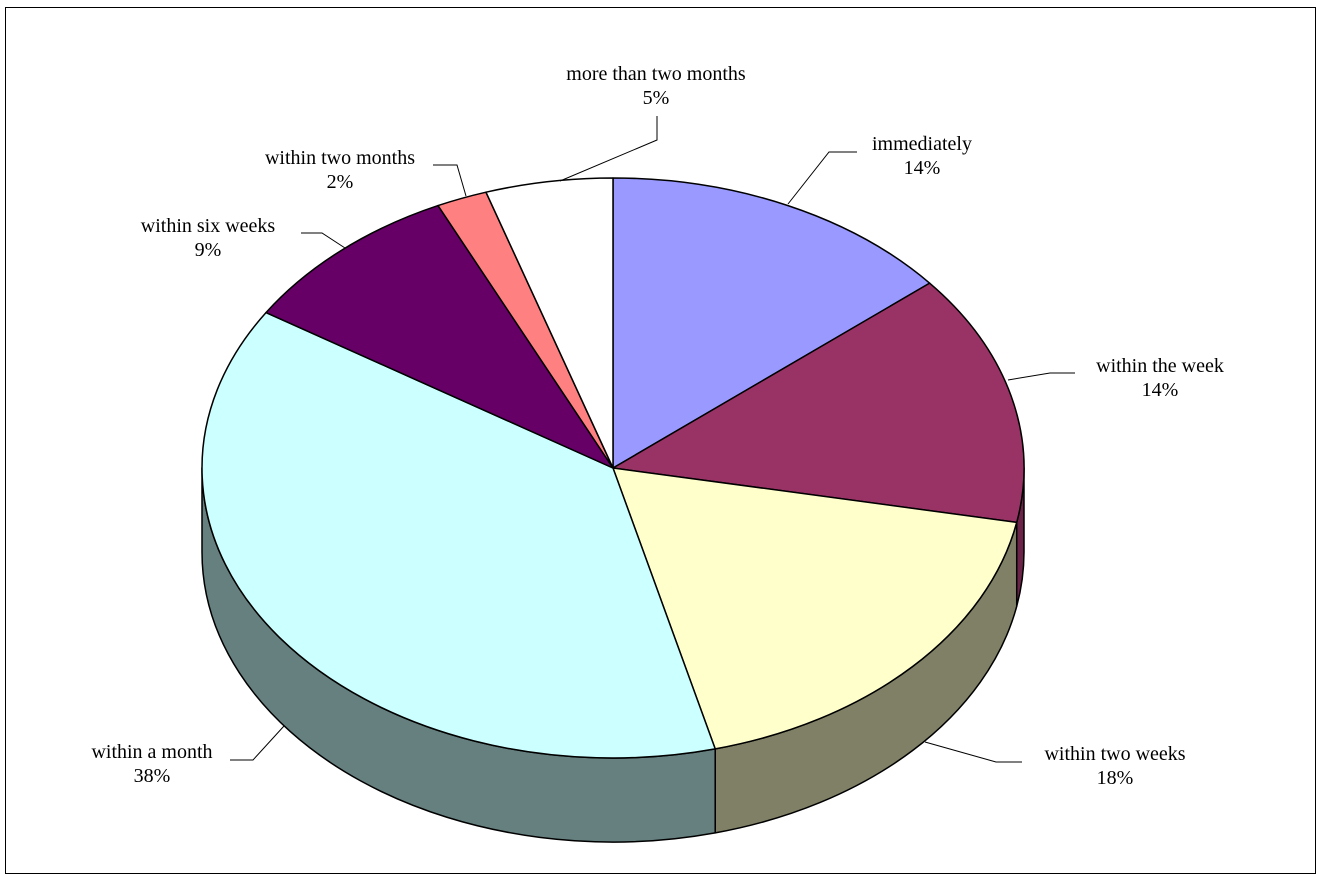 Image resolution: width=1317 pixels, height=877 pixels. What do you see at coordinates (1115, 778) in the screenshot?
I see `slice-percent-2: 18%` at bounding box center [1115, 778].